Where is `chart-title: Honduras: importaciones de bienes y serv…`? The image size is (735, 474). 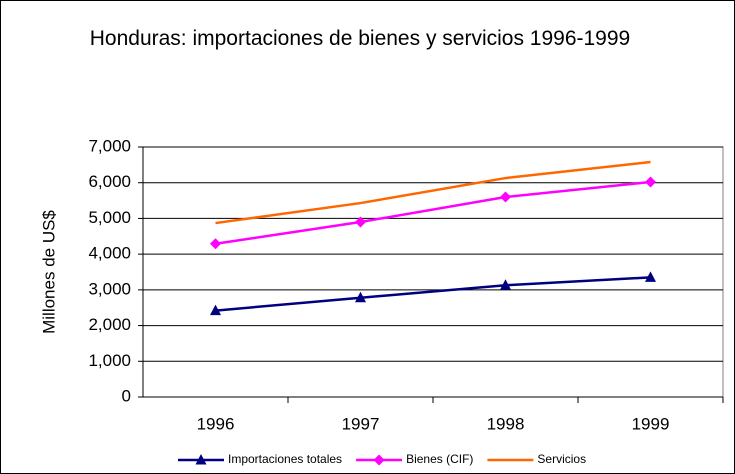 chart-title: Honduras: importaciones de bienes y serv… is located at coordinates (360, 38).